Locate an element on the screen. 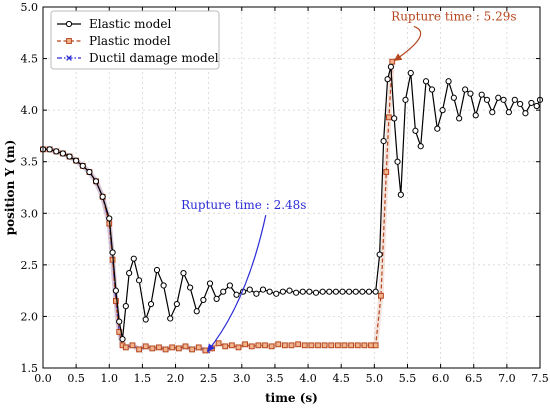  annotation-text: Rupture time : 2.48s is located at coordinates (243, 205).